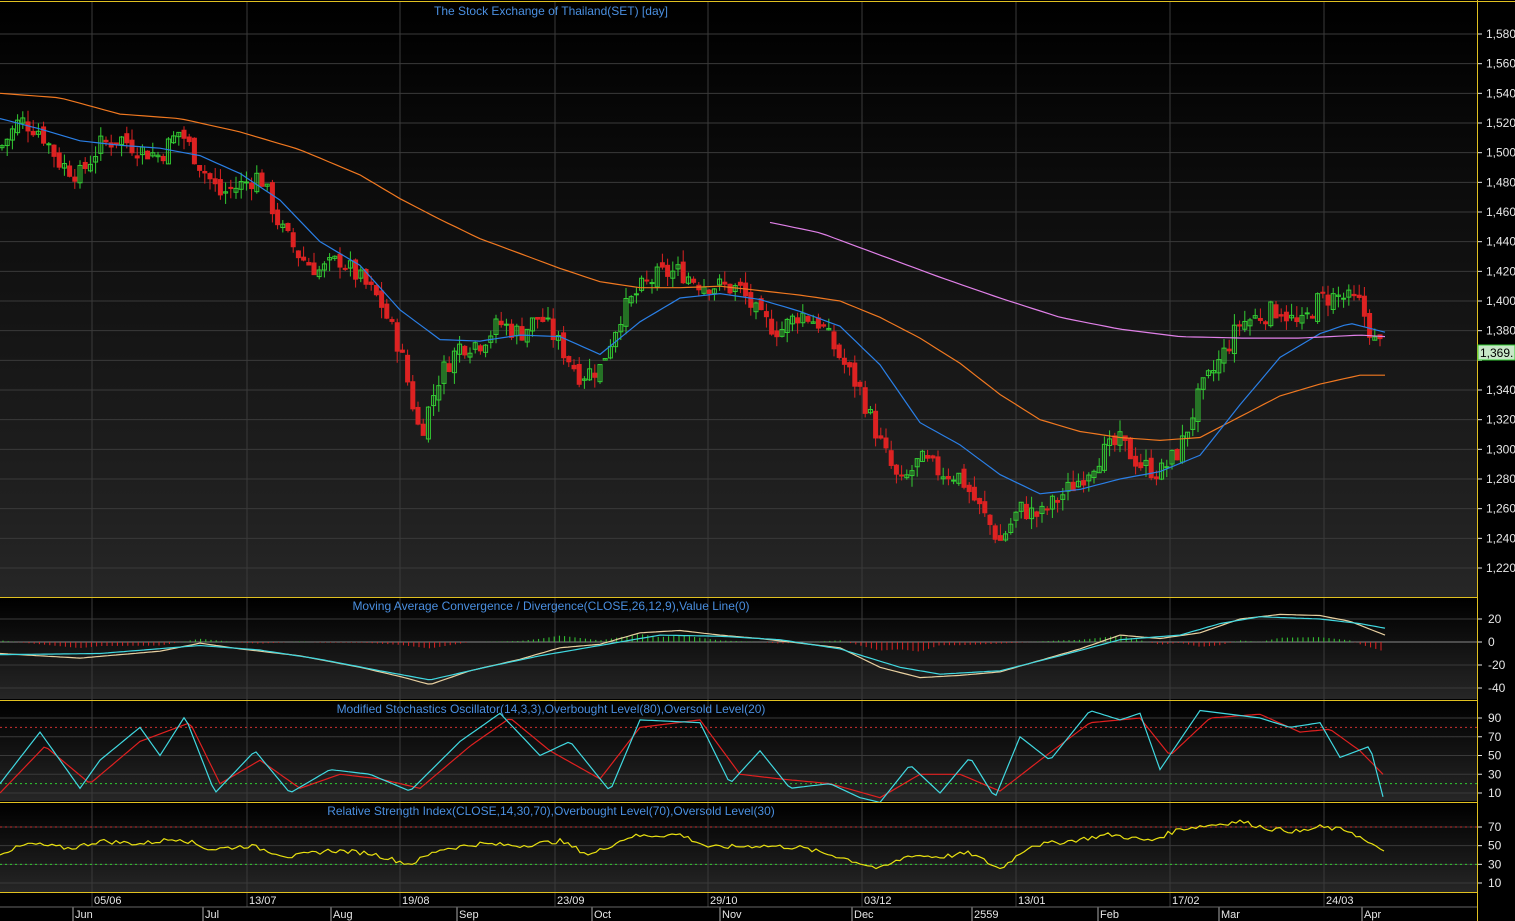 This screenshot has width=1515, height=921. I want to click on y-tick-label: 1,380, so click(1500, 331).